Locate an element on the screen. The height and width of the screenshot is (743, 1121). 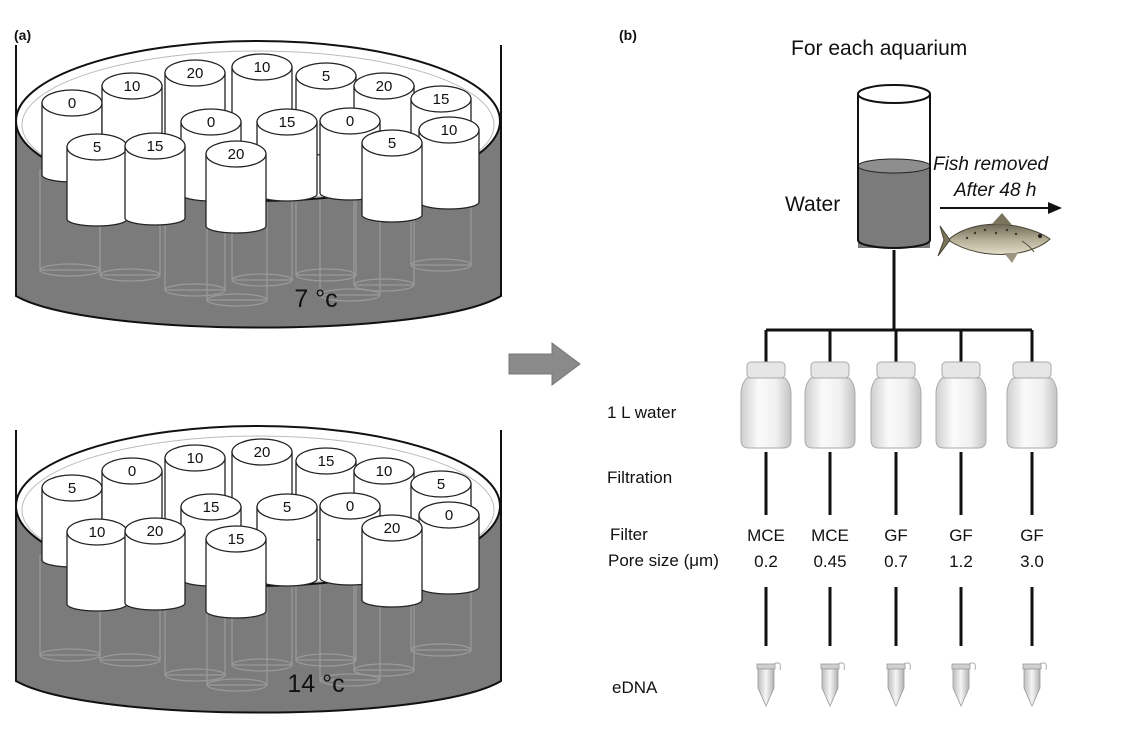
water-beaker is located at coordinates (894, 166).